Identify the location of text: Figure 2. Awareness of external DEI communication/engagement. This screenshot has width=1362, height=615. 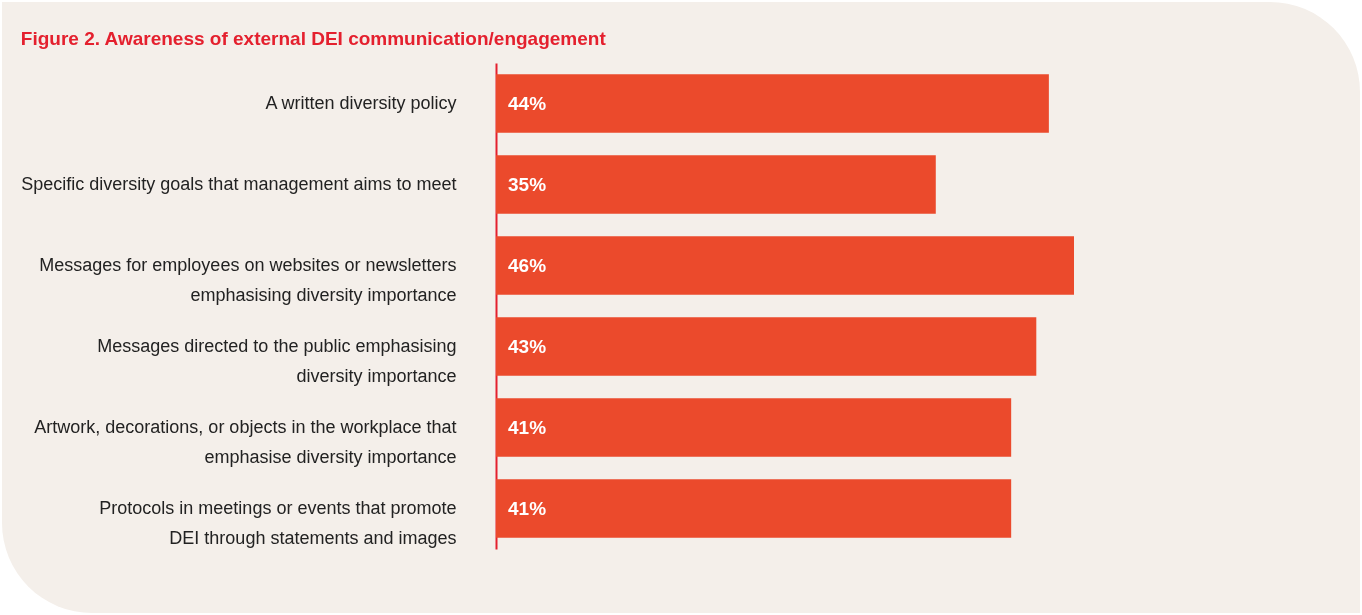
(313, 38).